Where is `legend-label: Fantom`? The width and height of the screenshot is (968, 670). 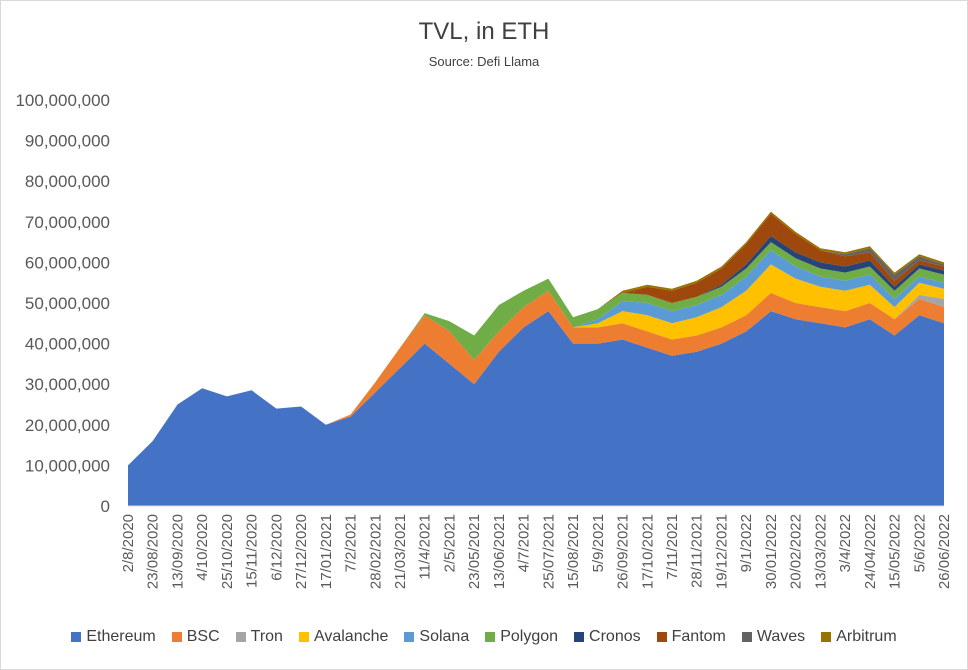
legend-label: Fantom is located at coordinates (698, 636).